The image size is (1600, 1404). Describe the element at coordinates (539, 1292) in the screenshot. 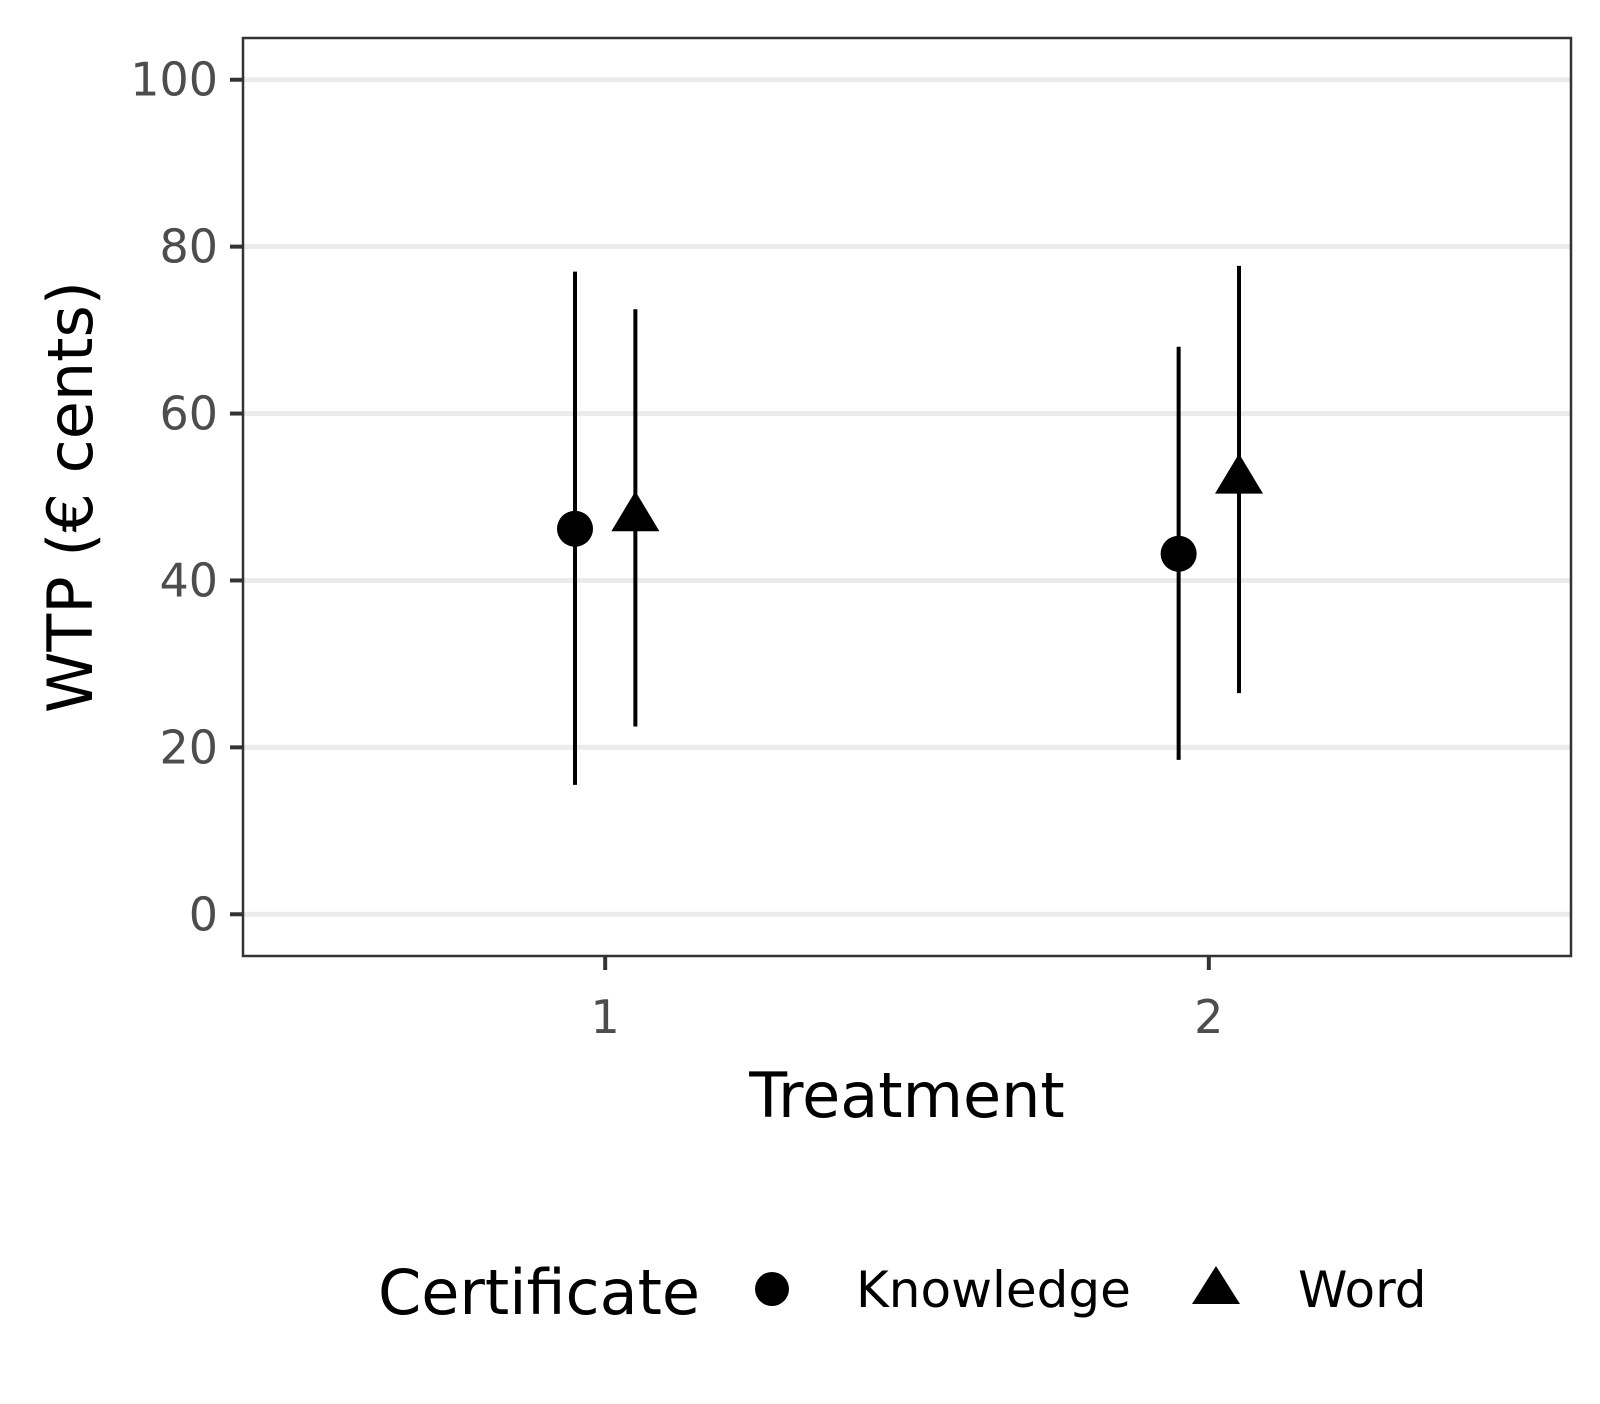

I see `legend-title: Certificate` at that location.